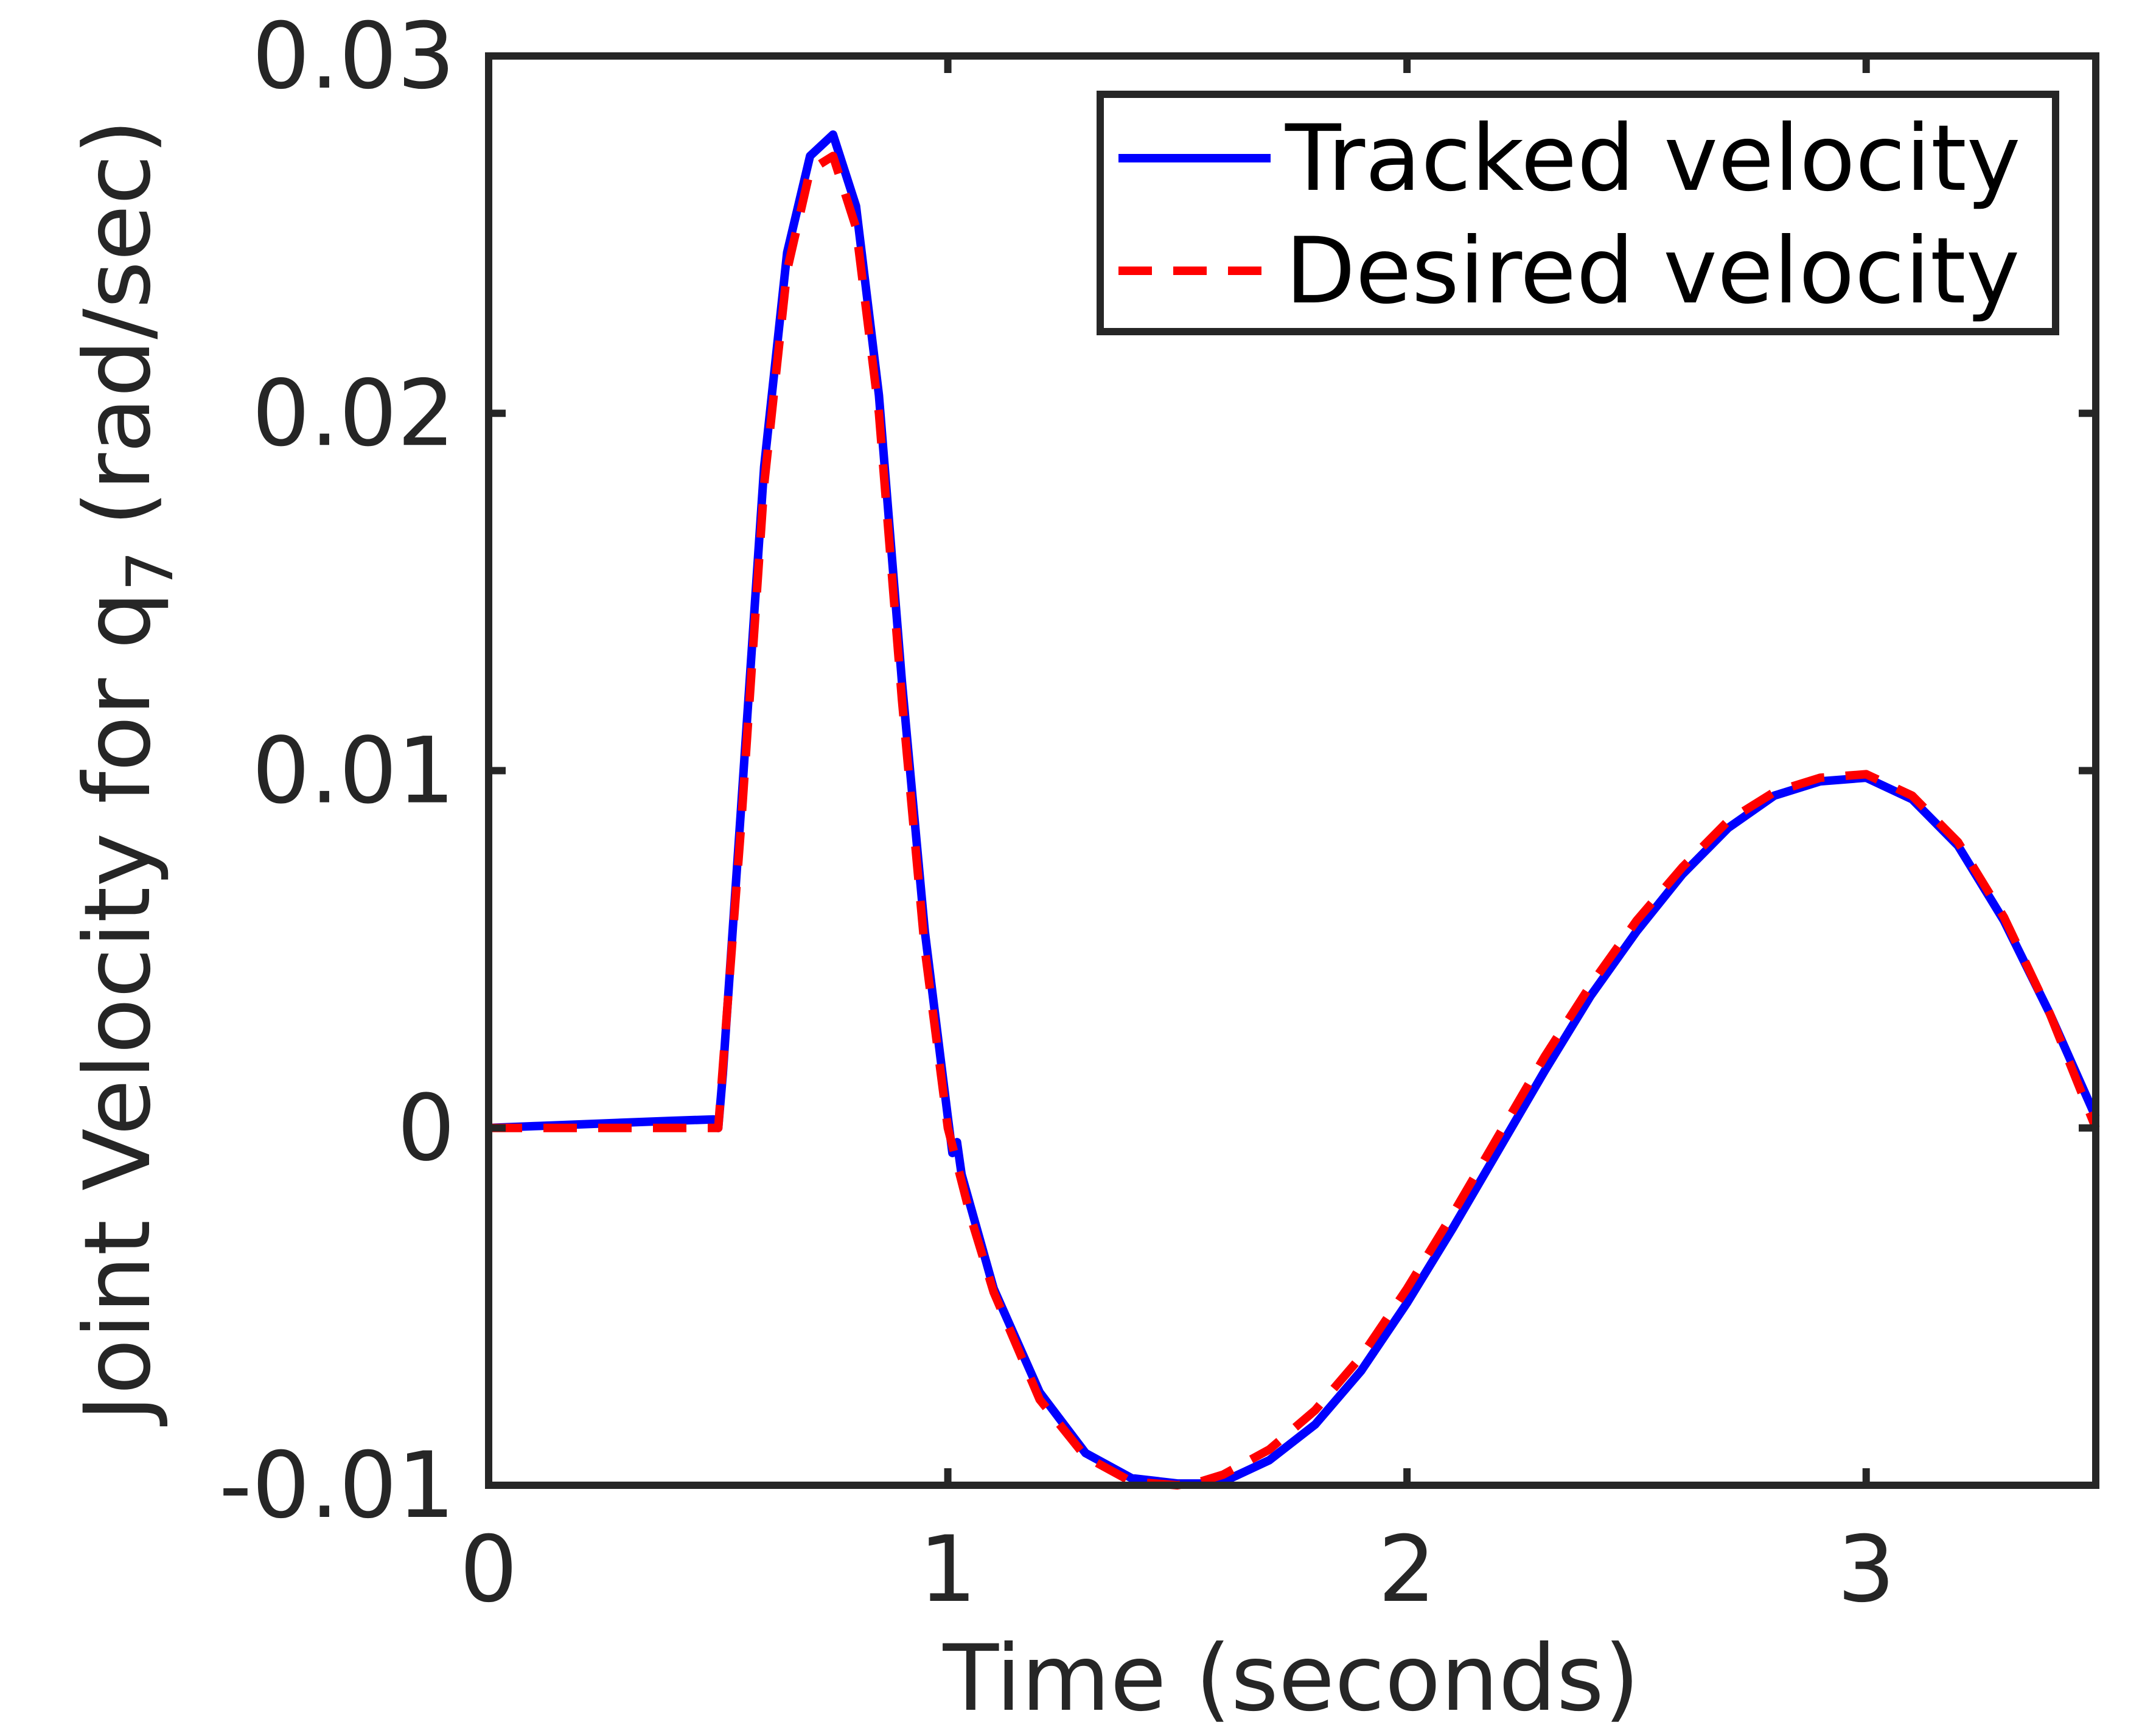  I want to click on y-axis-title: Joint Velocity for q7 (rad/sec), so click(126, 773).